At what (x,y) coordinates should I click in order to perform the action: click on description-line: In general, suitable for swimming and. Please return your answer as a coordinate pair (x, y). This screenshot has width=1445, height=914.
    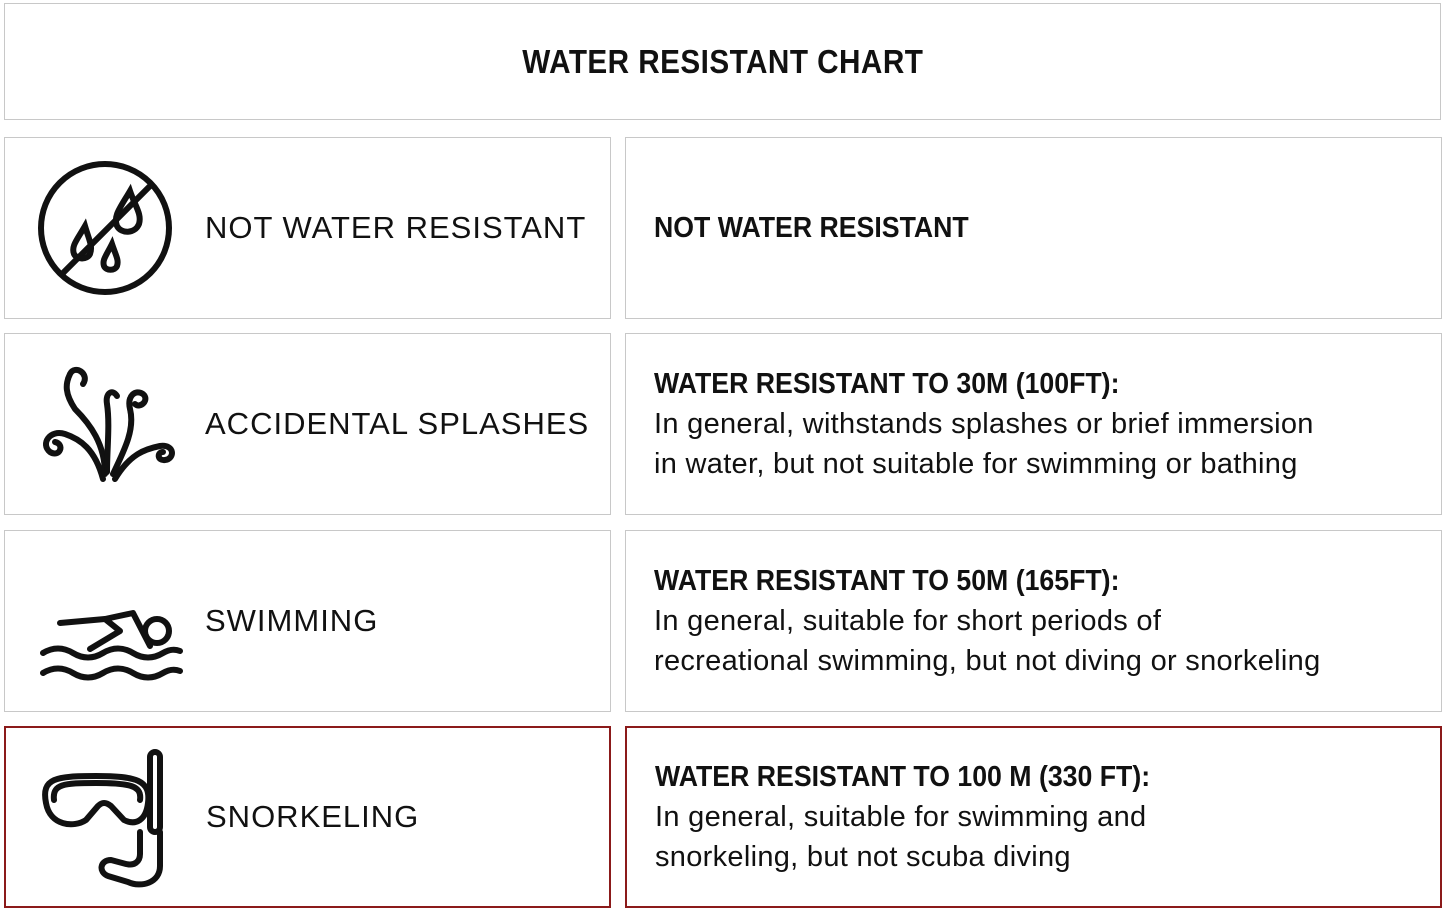
    Looking at the image, I should click on (901, 817).